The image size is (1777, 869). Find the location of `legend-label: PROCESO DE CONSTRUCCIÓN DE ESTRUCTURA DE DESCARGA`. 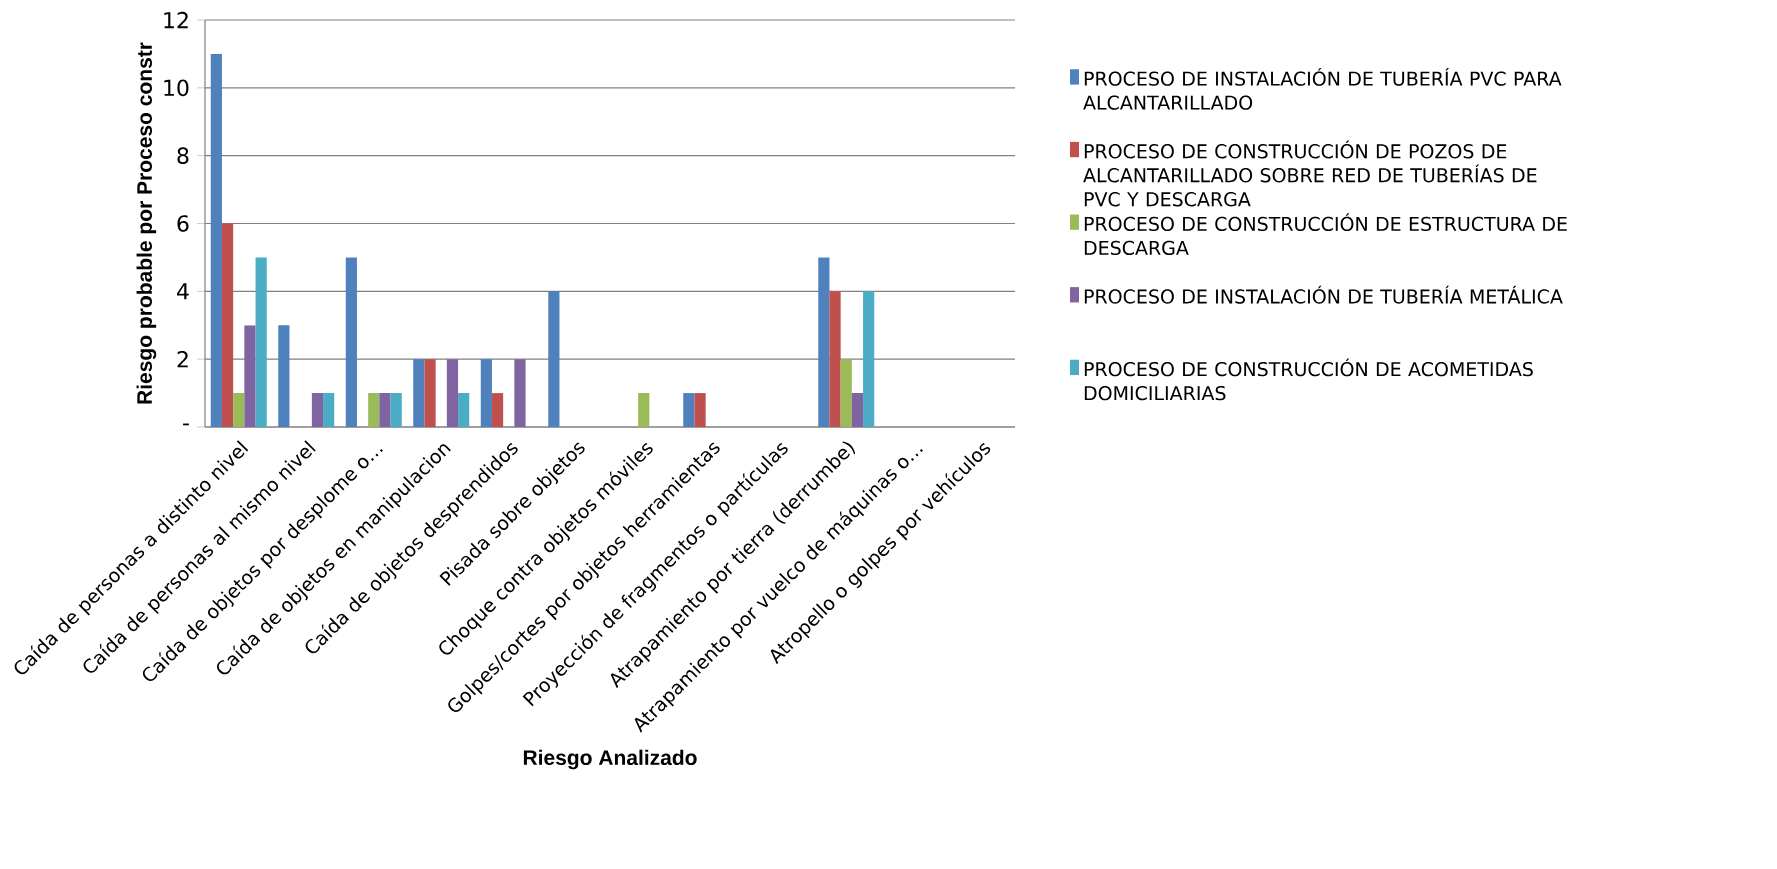

legend-label: PROCESO DE CONSTRUCCIÓN DE ESTRUCTURA DE DESCARGA is located at coordinates (1325, 234).